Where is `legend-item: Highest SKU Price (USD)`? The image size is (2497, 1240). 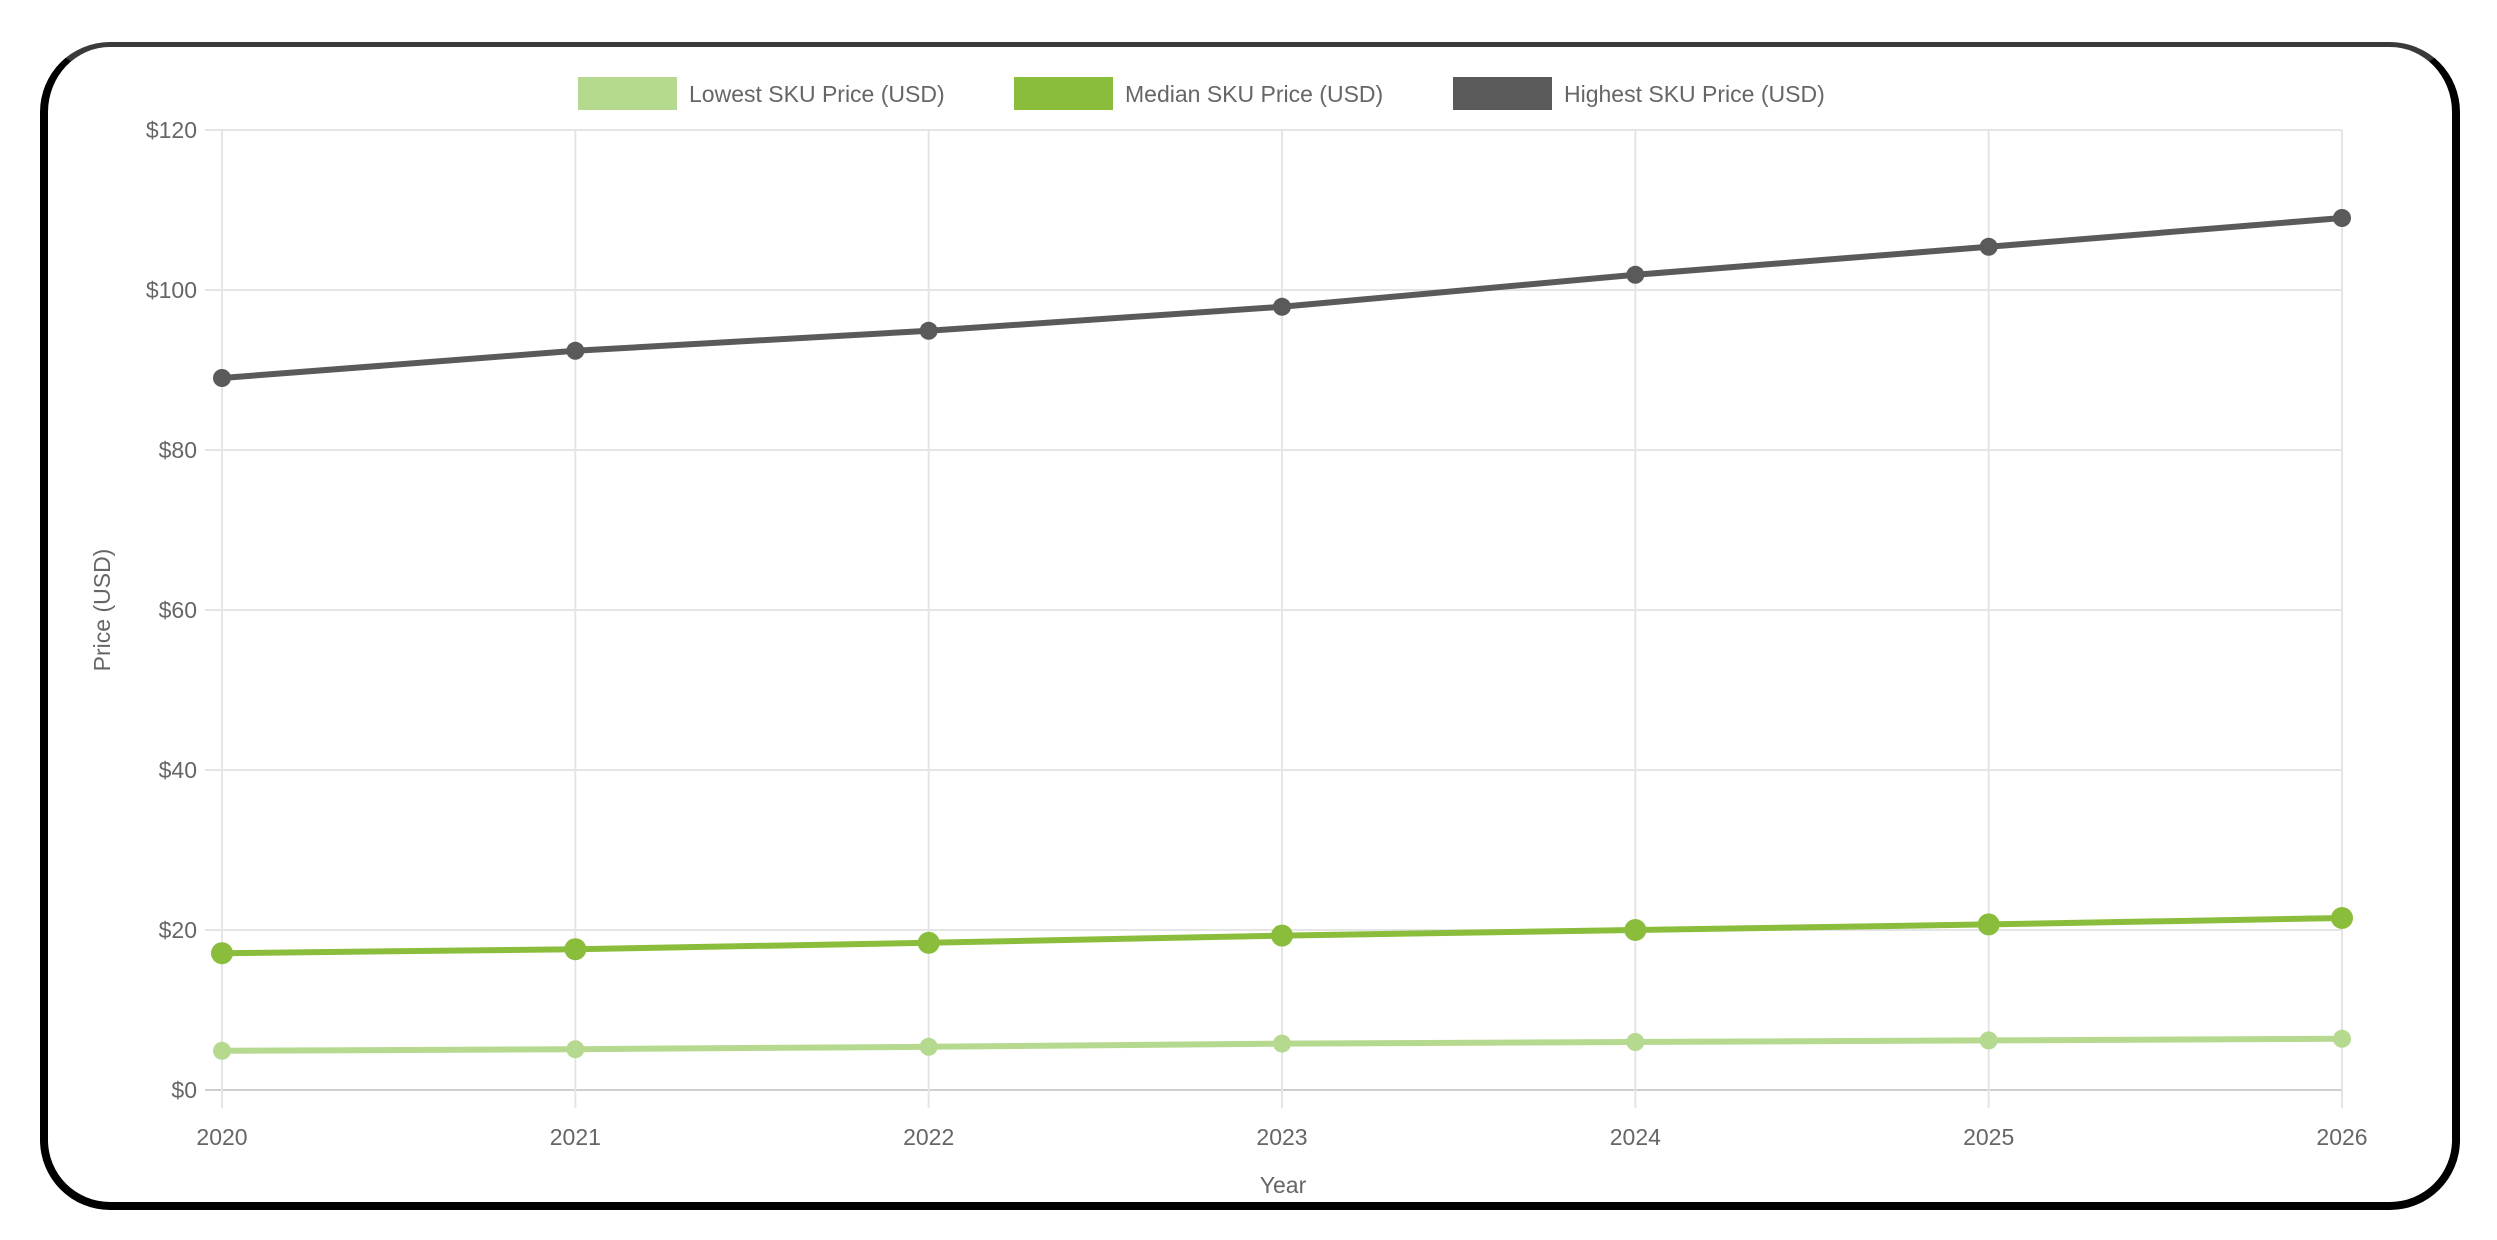
legend-item: Highest SKU Price (USD) is located at coordinates (1639, 93).